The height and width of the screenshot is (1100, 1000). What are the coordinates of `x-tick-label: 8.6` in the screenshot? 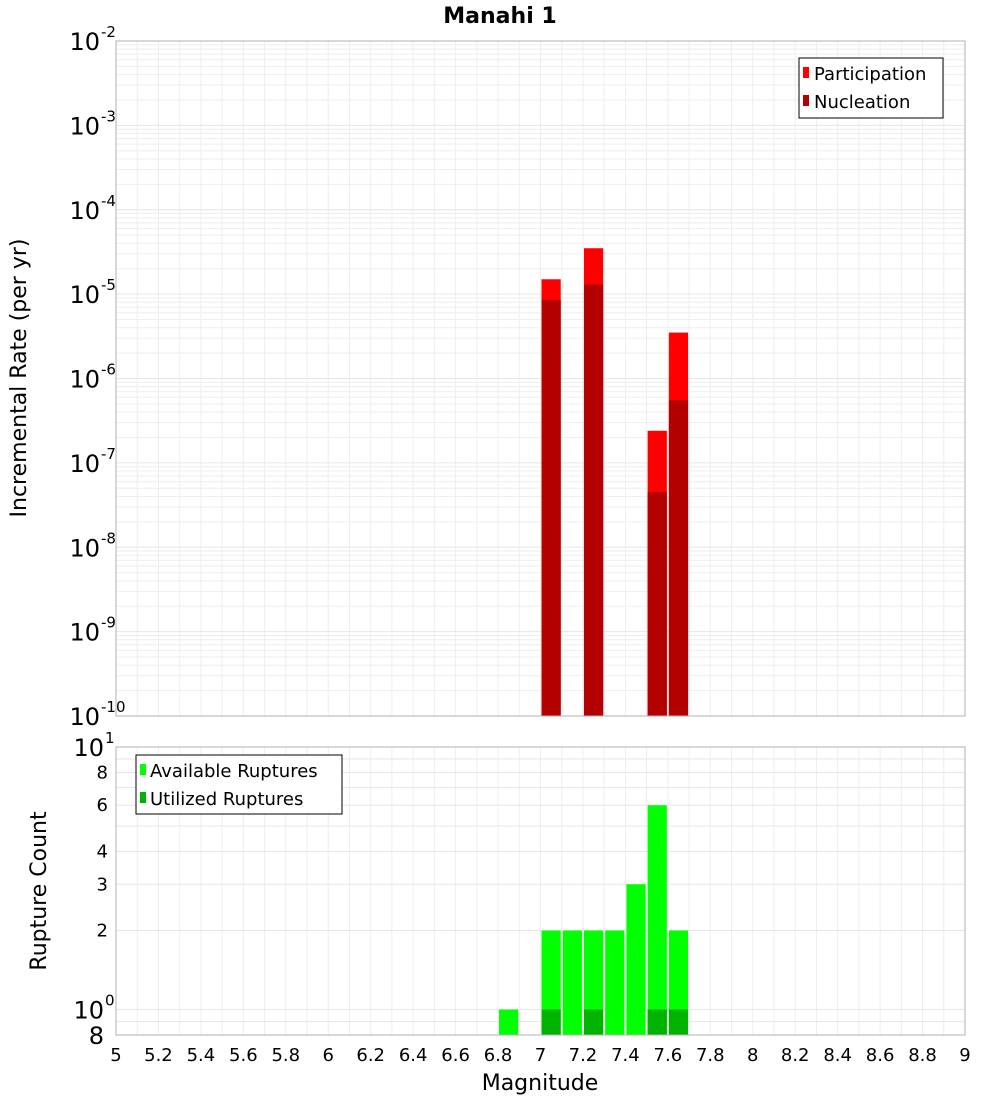 It's located at (880, 1055).